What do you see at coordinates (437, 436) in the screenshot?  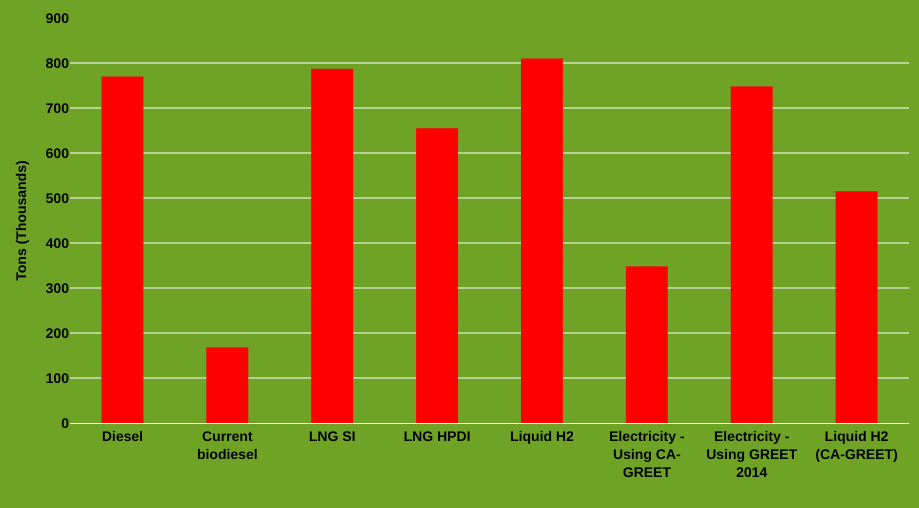 I see `x-tick-label: LNG HPDI` at bounding box center [437, 436].